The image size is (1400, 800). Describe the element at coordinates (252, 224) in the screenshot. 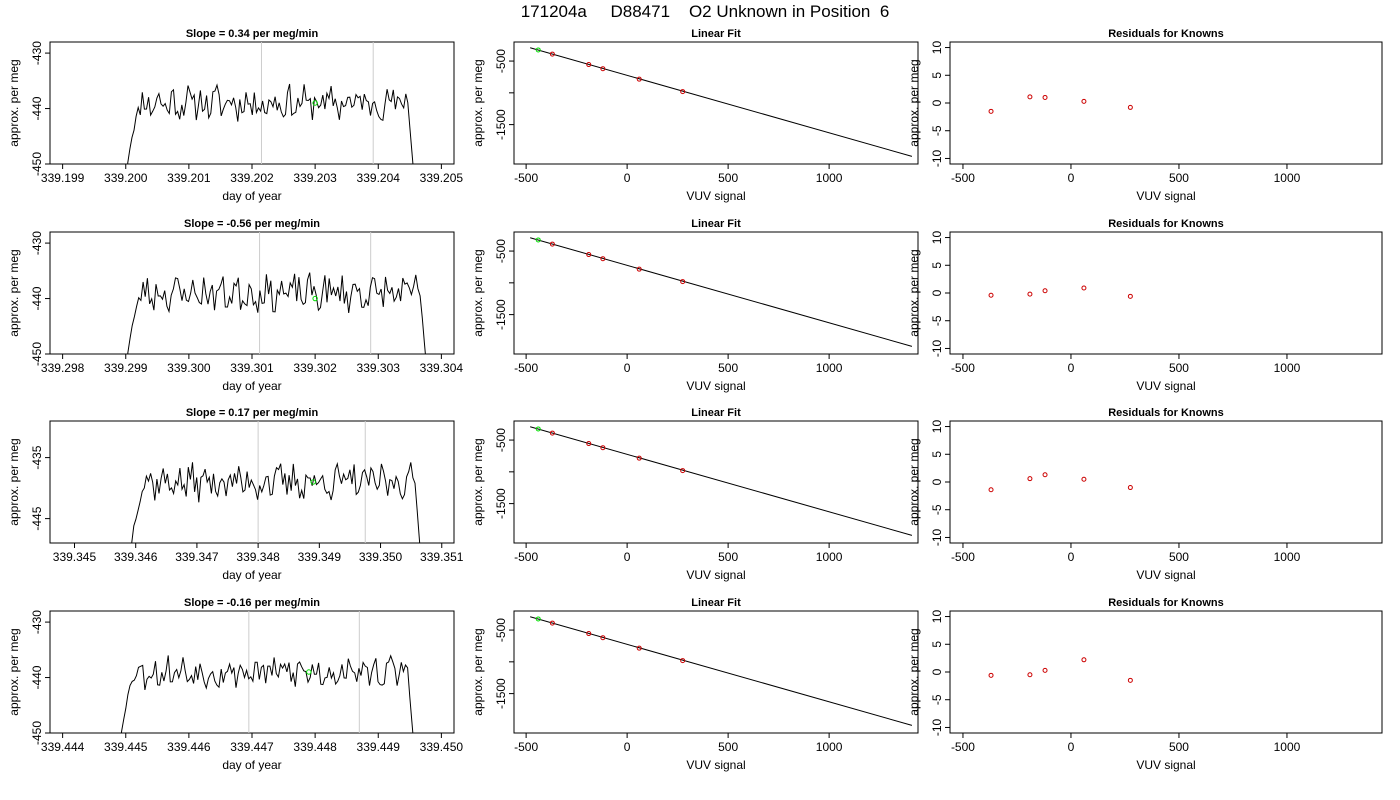

I see `panel-title: Slope = -0.56 per meg/min` at that location.